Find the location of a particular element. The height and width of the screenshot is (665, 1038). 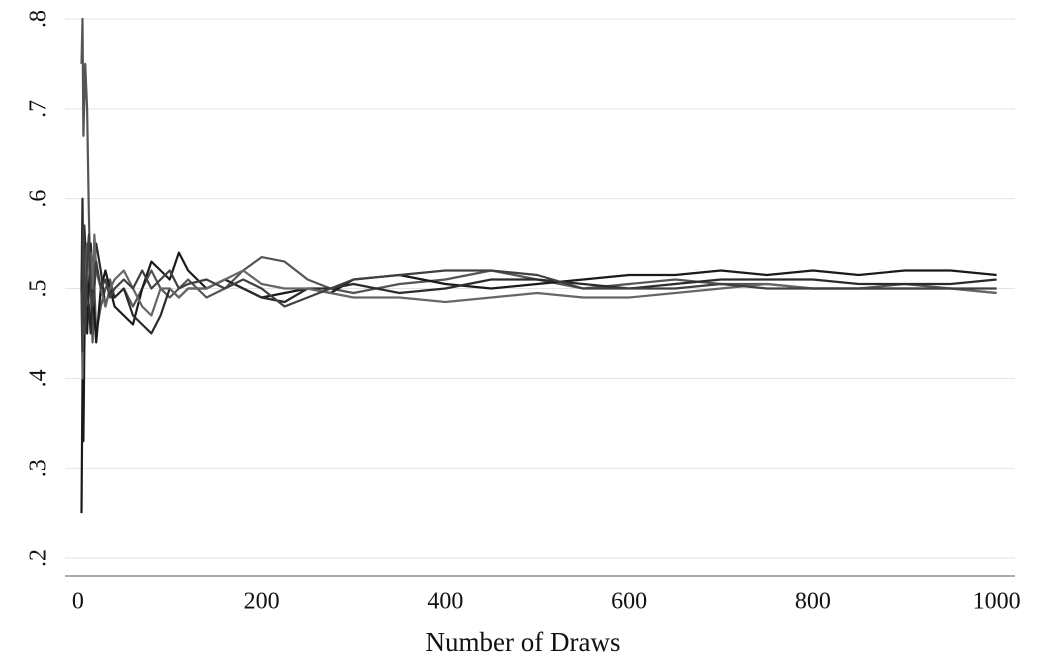

x-tick-label: 400 is located at coordinates (445, 602).